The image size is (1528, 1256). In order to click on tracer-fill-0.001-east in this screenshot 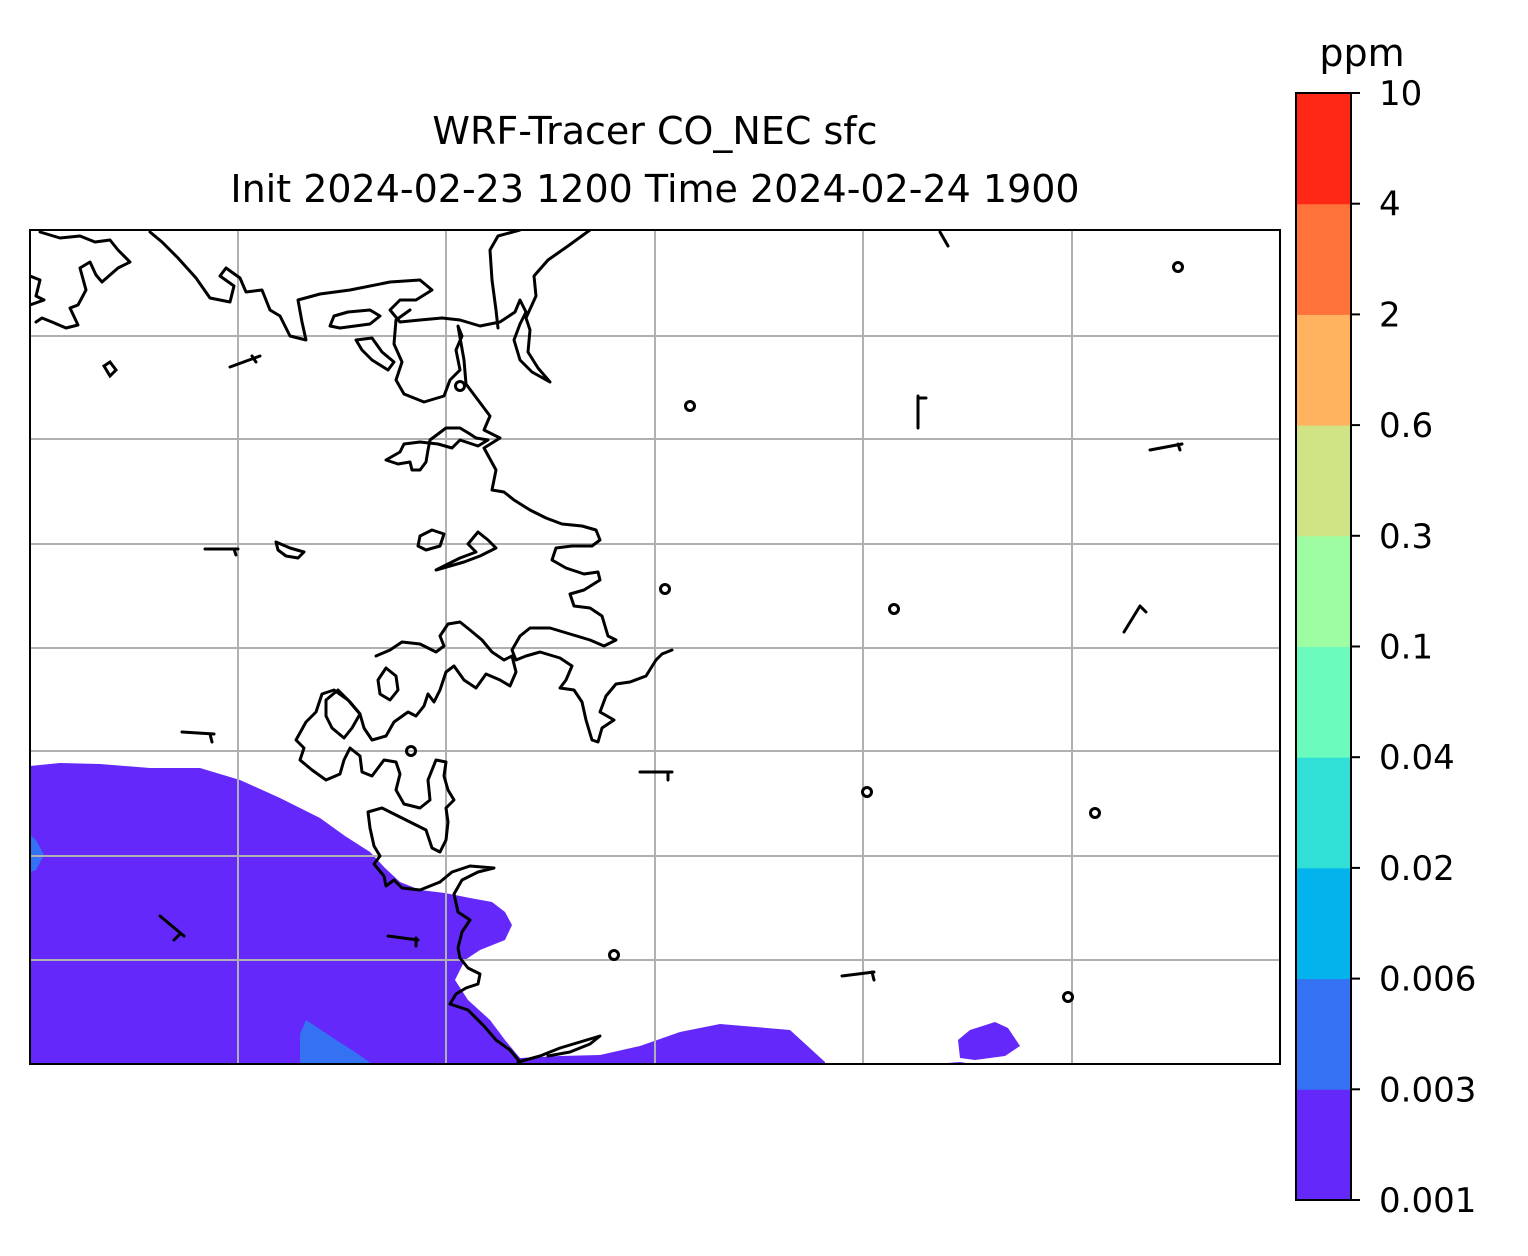, I will do `click(989, 1041)`.